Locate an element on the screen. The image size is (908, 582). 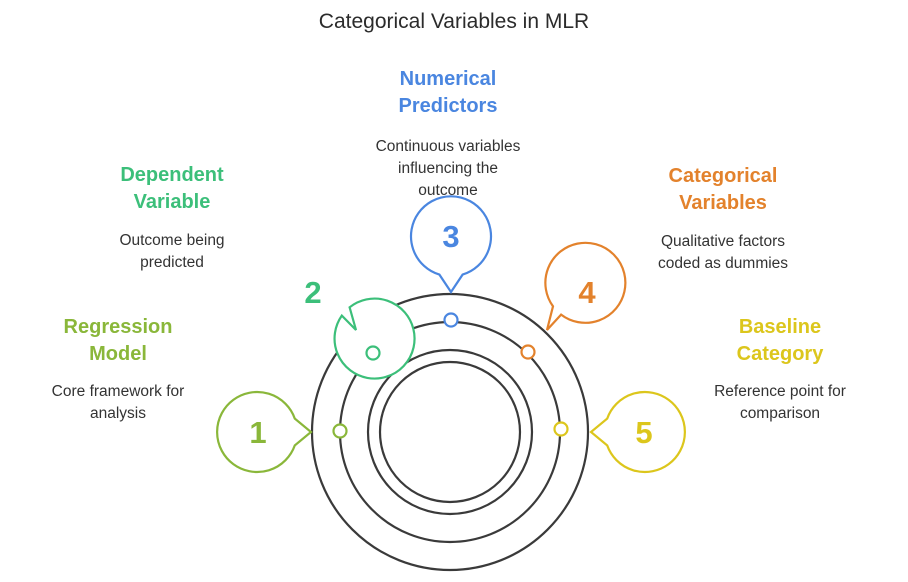
step-1-marker is located at coordinates (340, 431).